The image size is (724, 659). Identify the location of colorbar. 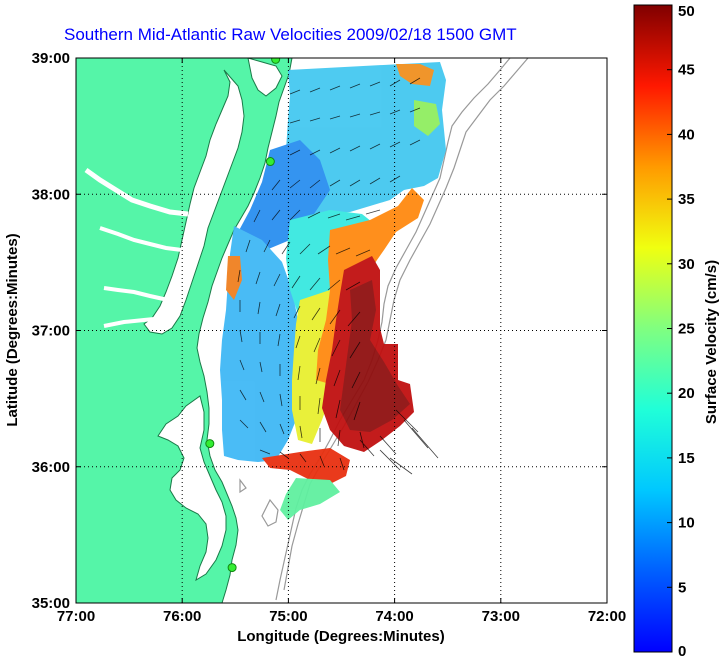
(653, 328).